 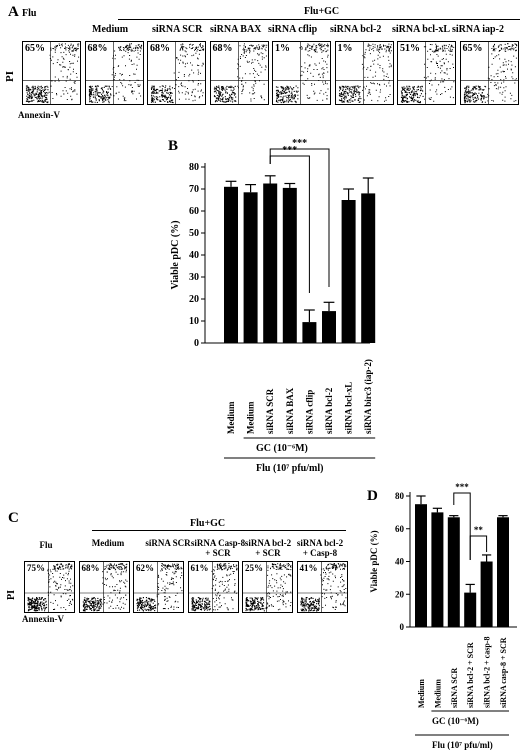 What do you see at coordinates (470, 675) in the screenshot?
I see `category-label: siRNA bcl-2 + SCR` at bounding box center [470, 675].